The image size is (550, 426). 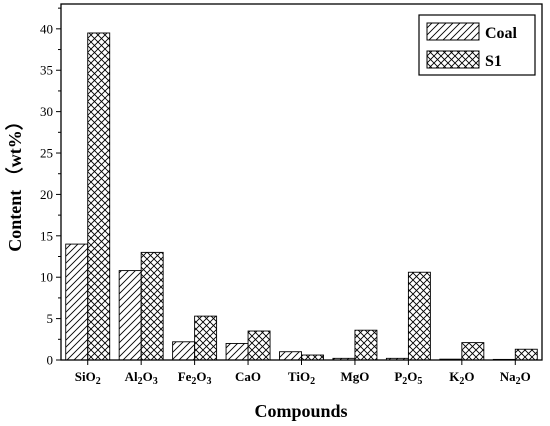 What do you see at coordinates (46, 28) in the screenshot?
I see `y-tick-label: 40` at bounding box center [46, 28].